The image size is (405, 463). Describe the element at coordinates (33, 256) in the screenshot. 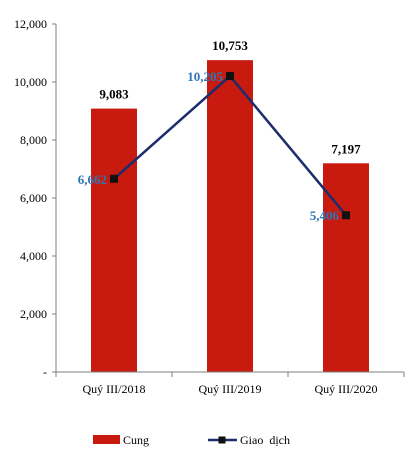

I see `y-tick-label: 4,000` at that location.